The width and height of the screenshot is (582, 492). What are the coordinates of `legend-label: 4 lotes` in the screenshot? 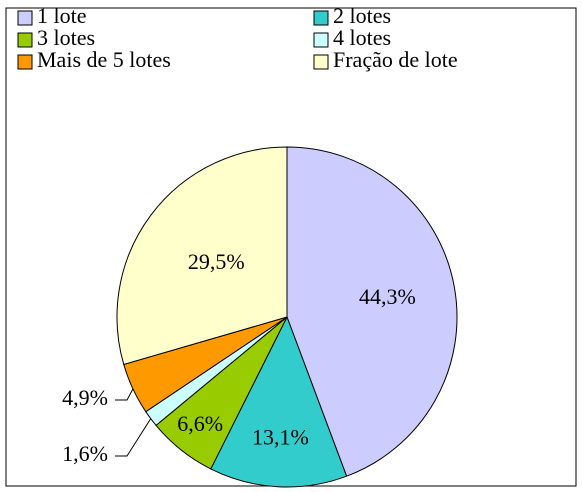 It's located at (362, 37).